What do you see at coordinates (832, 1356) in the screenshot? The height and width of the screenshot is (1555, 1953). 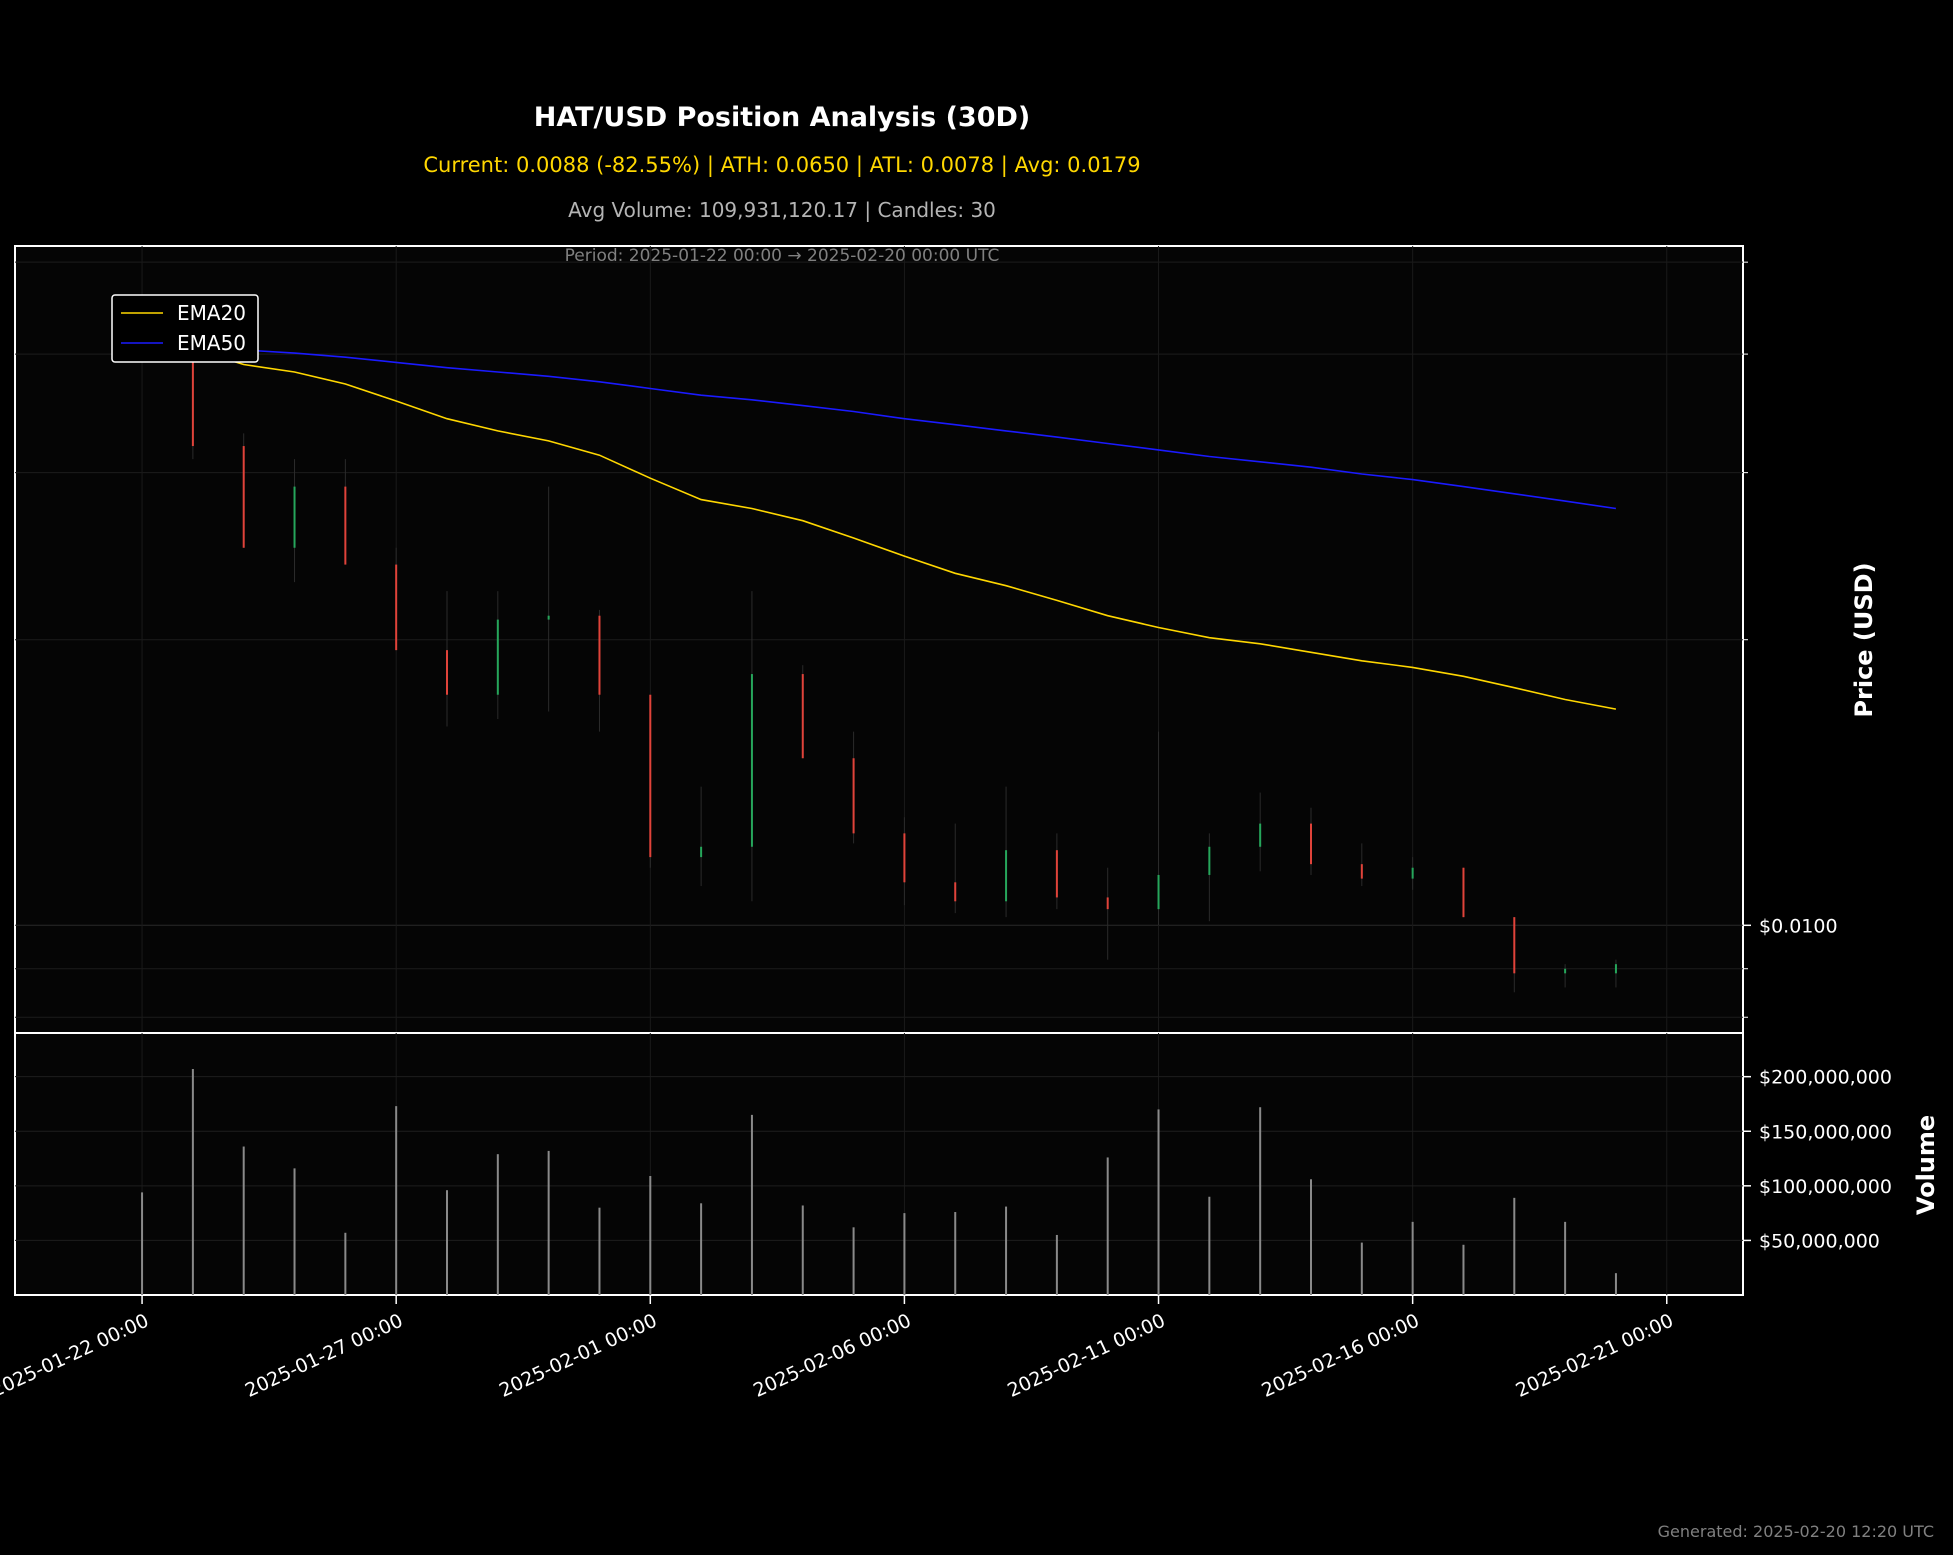 I see `x-tick-label: 2025-02-06 00:00` at bounding box center [832, 1356].